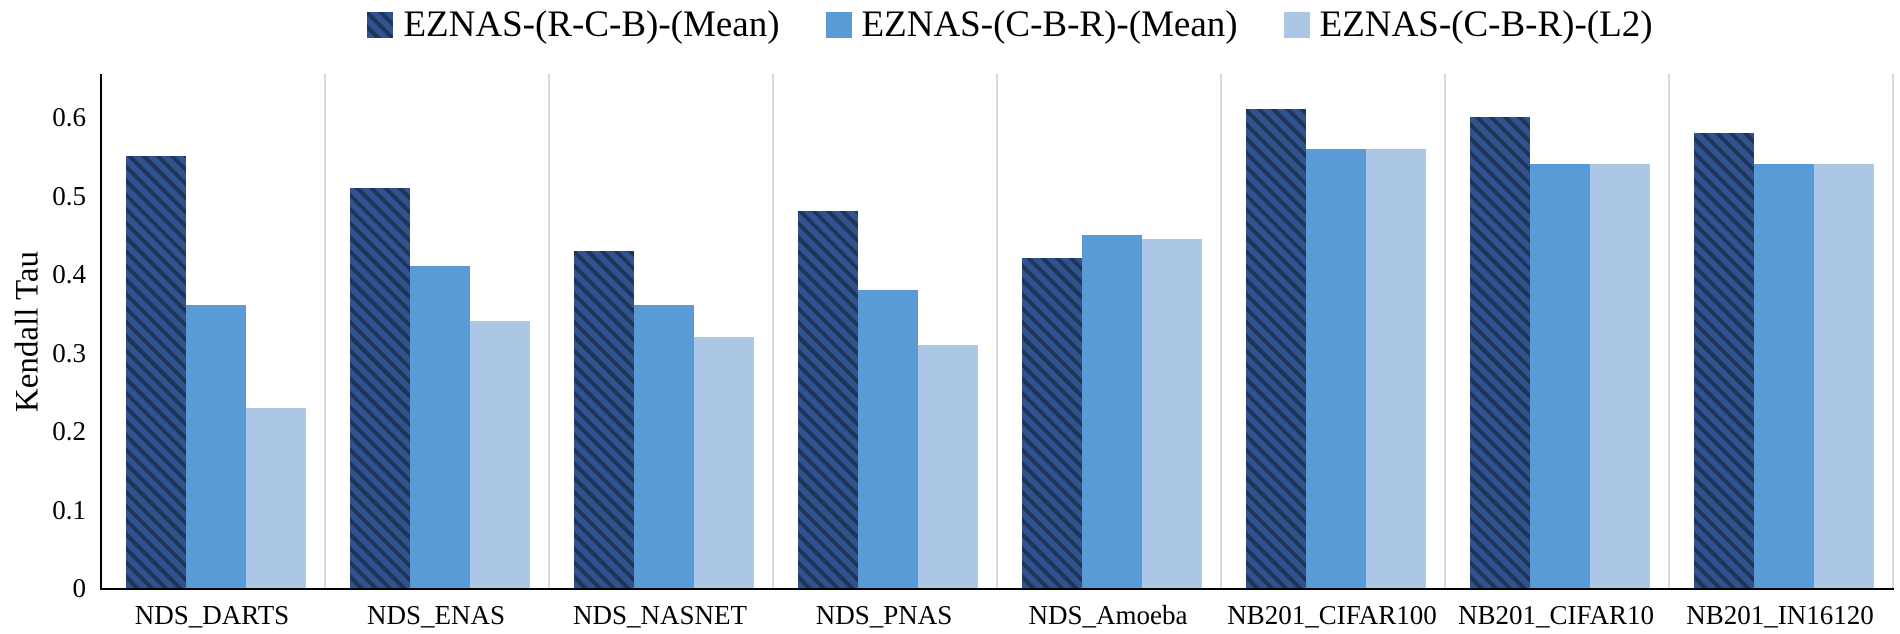 This screenshot has width=1900, height=634. Describe the element at coordinates (884, 615) in the screenshot. I see `x-category-label: NDS_PNAS` at that location.